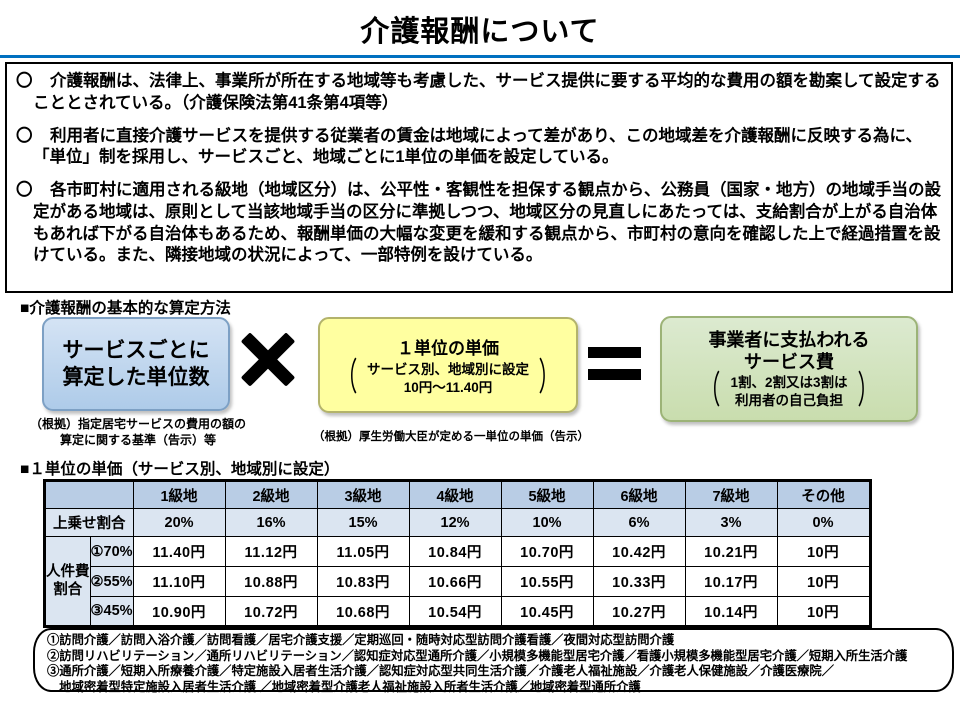 The height and width of the screenshot is (720, 960). What do you see at coordinates (271, 494) in the screenshot?
I see `table-header-cell: 2級地` at bounding box center [271, 494].